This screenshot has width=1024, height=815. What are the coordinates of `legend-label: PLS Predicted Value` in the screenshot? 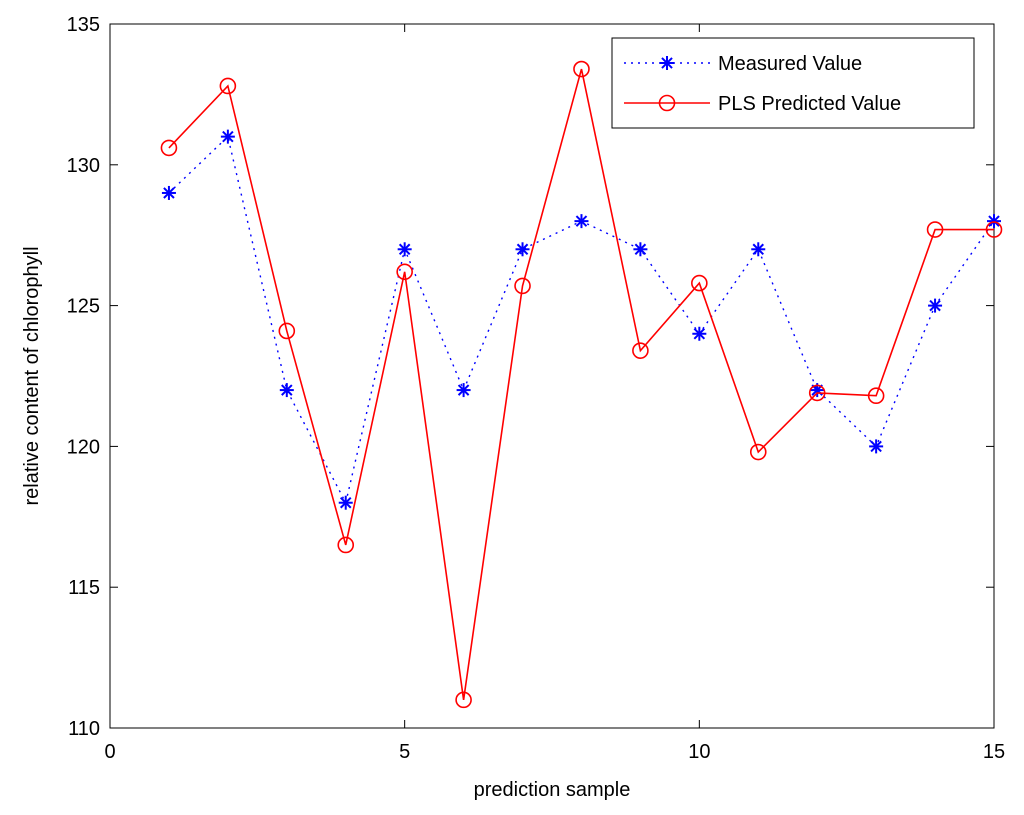 It's located at (809, 104).